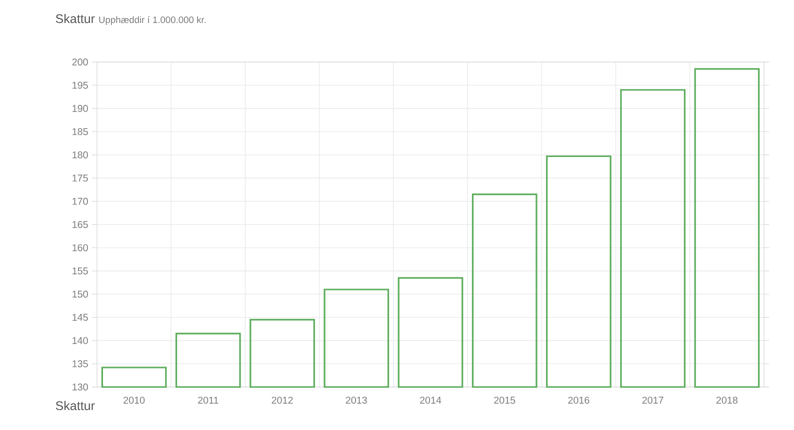 This screenshot has height=430, width=794. What do you see at coordinates (80, 132) in the screenshot?
I see `y-tick-label: 185` at bounding box center [80, 132].